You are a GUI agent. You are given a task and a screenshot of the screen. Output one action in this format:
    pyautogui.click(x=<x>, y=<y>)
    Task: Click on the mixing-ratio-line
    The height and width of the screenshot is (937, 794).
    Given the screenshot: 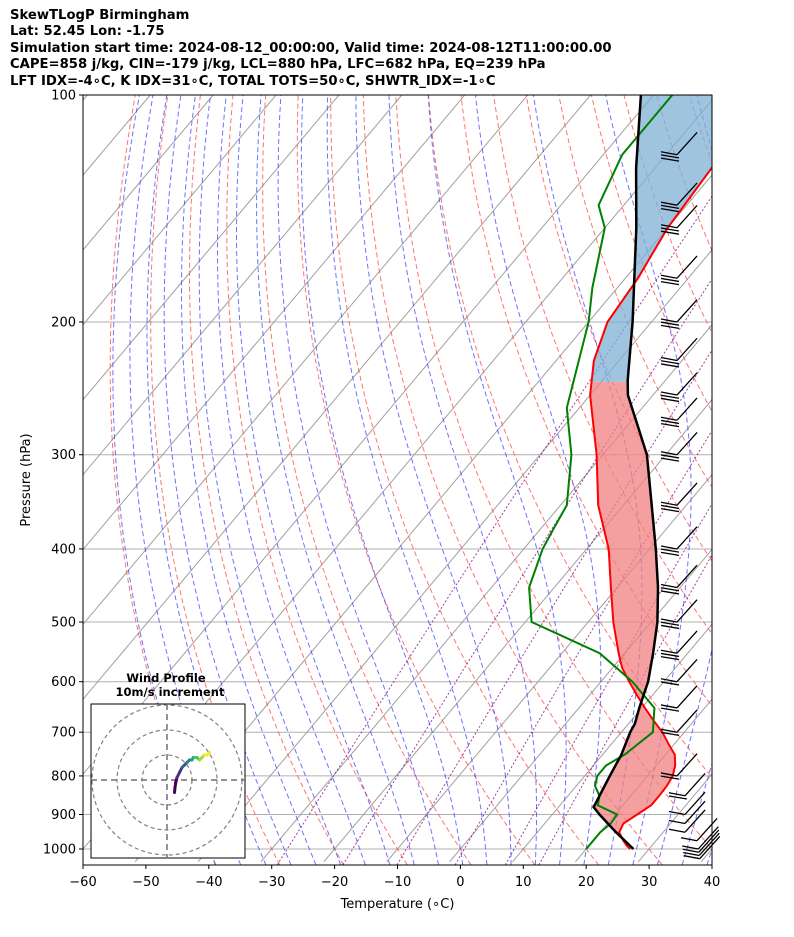 What is the action you would take?
    pyautogui.click(x=608, y=683)
    